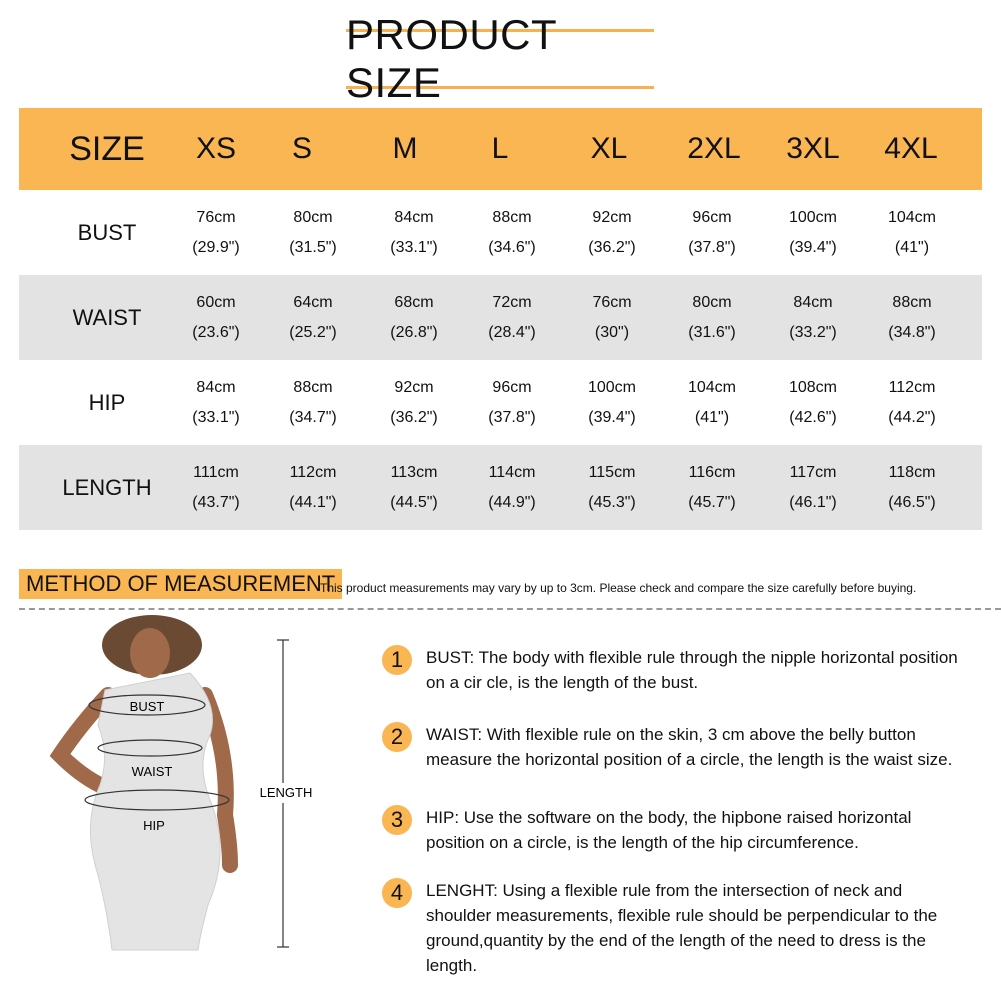 This screenshot has width=1001, height=1001. I want to click on bust-label: BUST, so click(147, 706).